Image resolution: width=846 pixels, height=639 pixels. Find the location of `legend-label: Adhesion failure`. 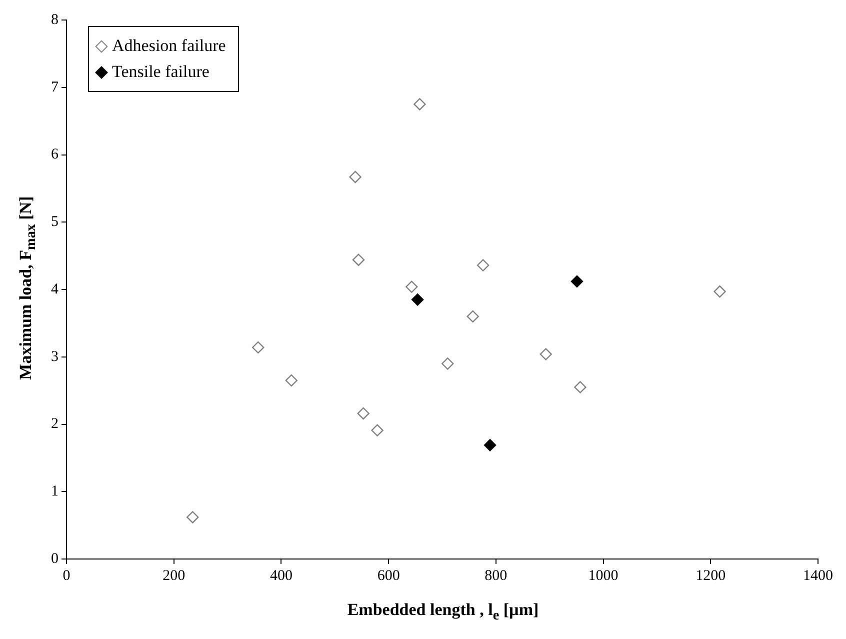

legend-label: Adhesion failure is located at coordinates (169, 46).